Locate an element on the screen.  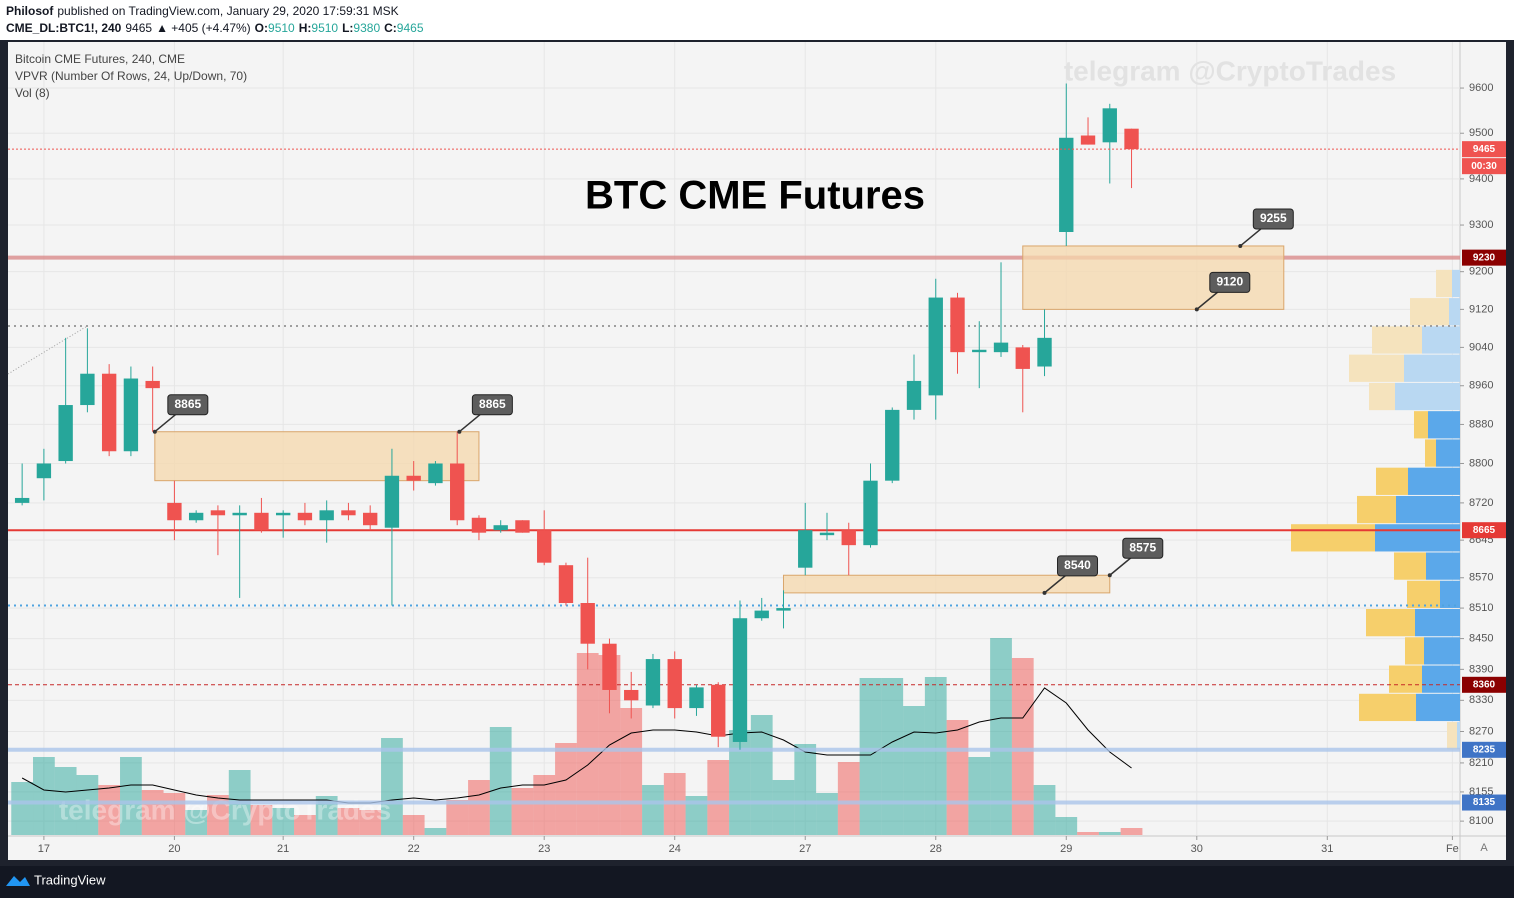
y-tick-label: 8510 is located at coordinates (1481, 608).